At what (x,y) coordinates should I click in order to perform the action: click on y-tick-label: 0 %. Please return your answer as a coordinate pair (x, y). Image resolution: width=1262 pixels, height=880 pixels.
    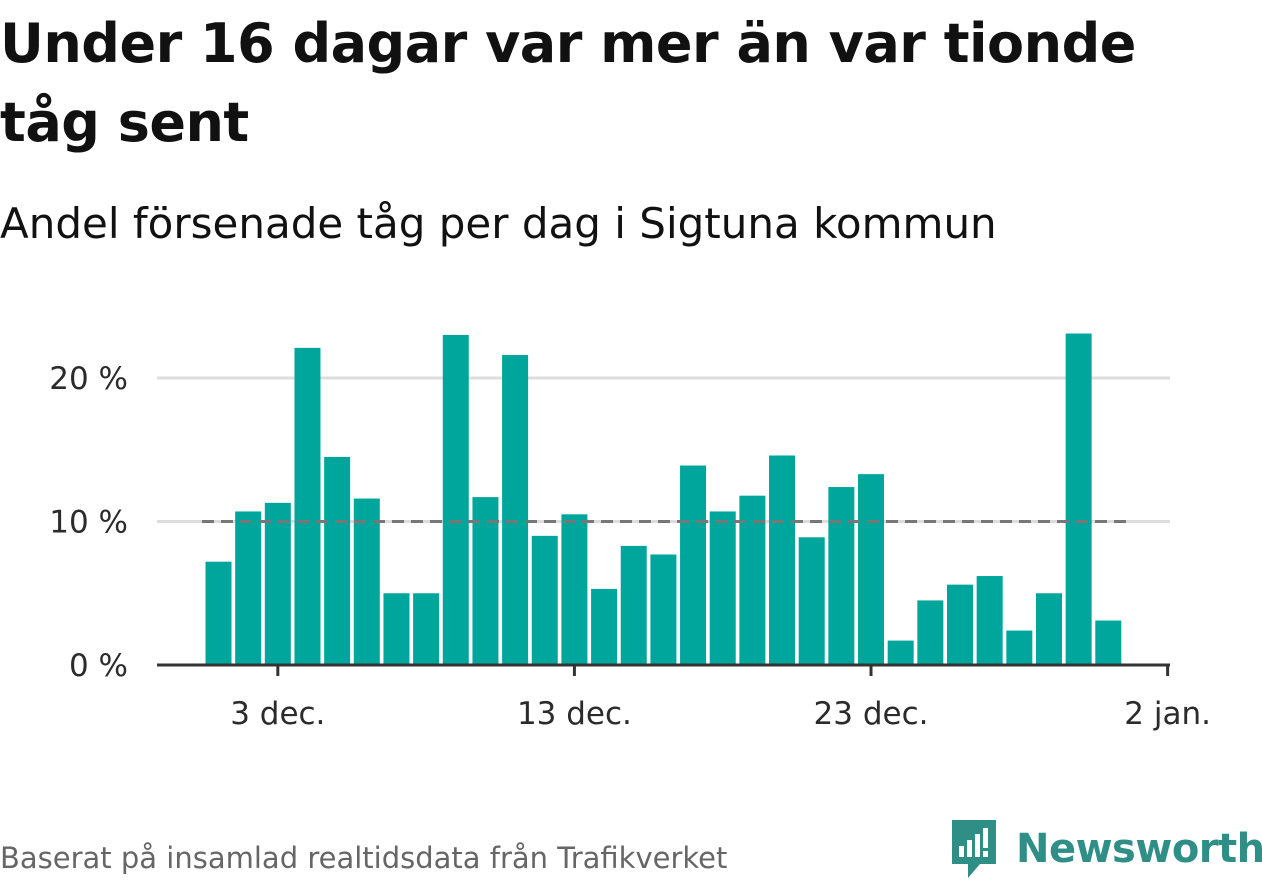
    Looking at the image, I should click on (98, 666).